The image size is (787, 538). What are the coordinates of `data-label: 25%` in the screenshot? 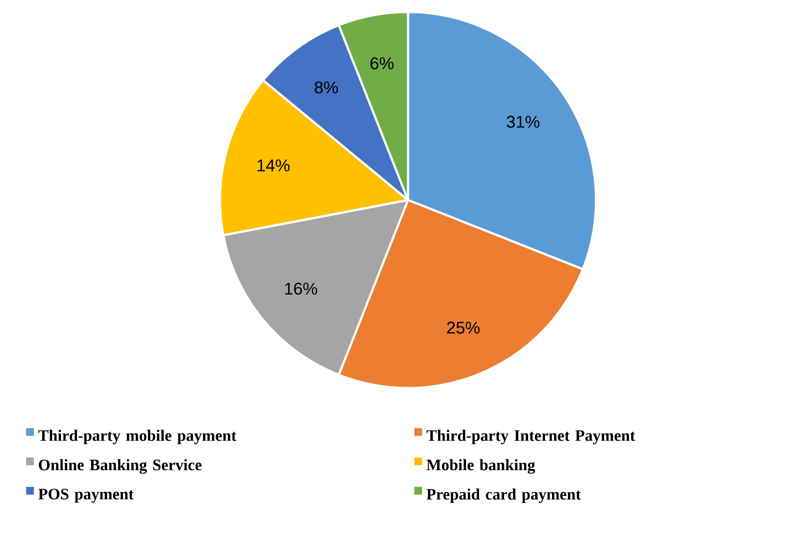 It's located at (463, 328).